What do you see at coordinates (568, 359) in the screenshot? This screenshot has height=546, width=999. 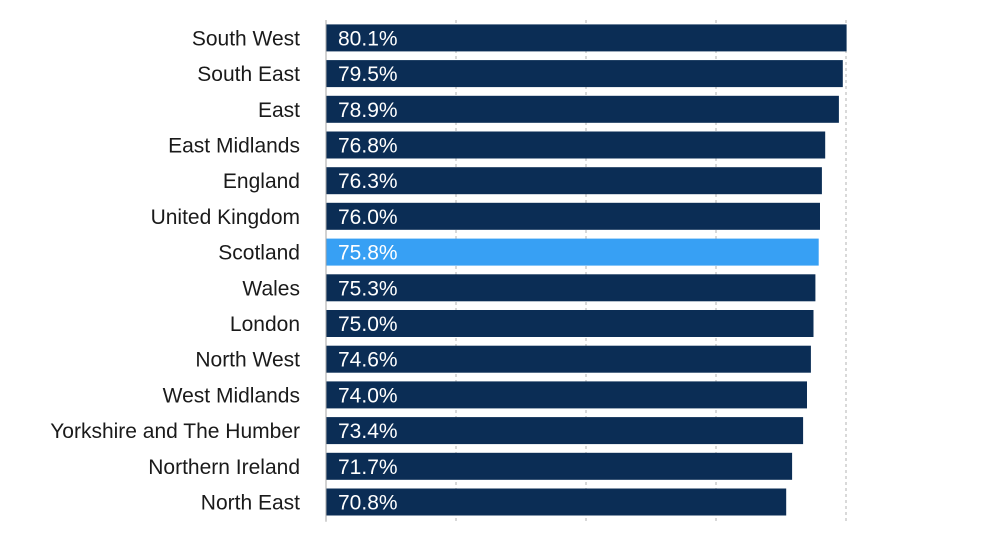 I see `bar-north-west` at bounding box center [568, 359].